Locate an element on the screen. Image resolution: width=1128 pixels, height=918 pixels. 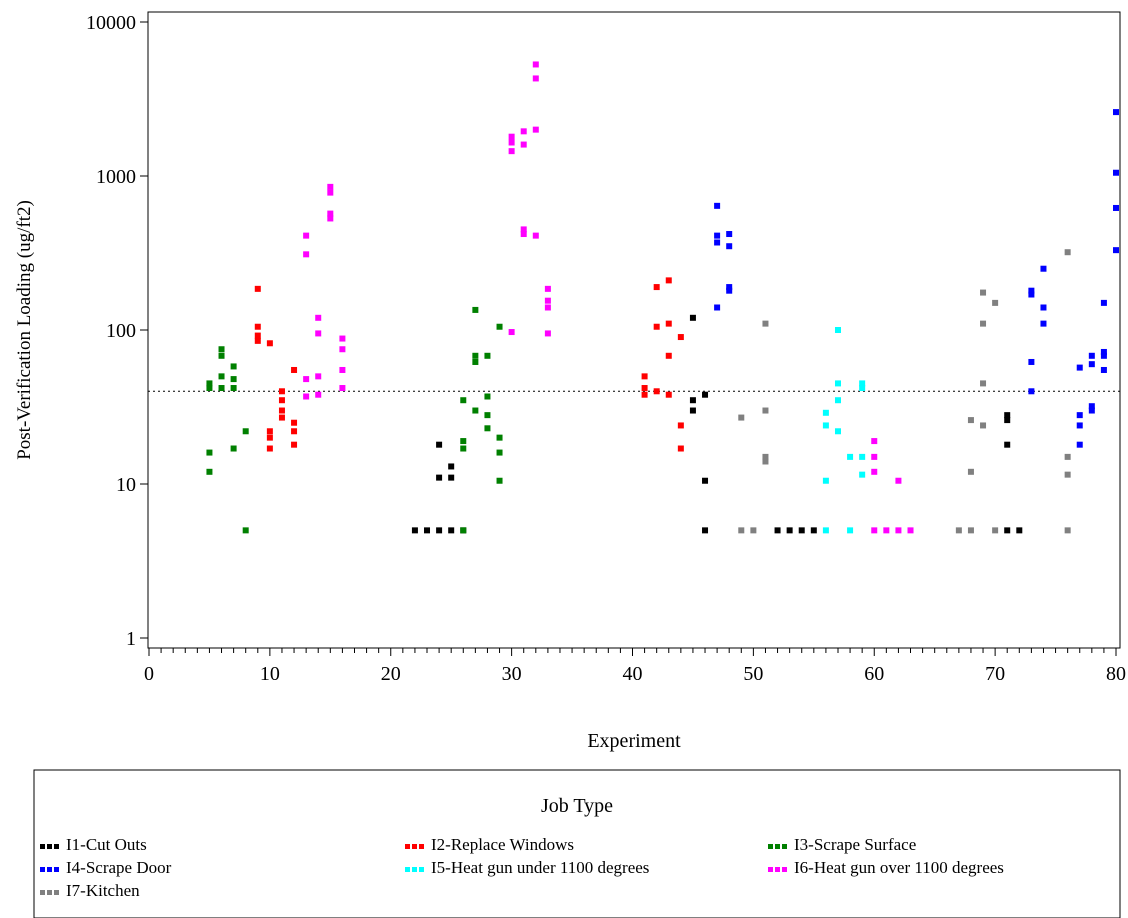
legend-label: I6-Heat gun over 1100 degrees is located at coordinates (899, 867).